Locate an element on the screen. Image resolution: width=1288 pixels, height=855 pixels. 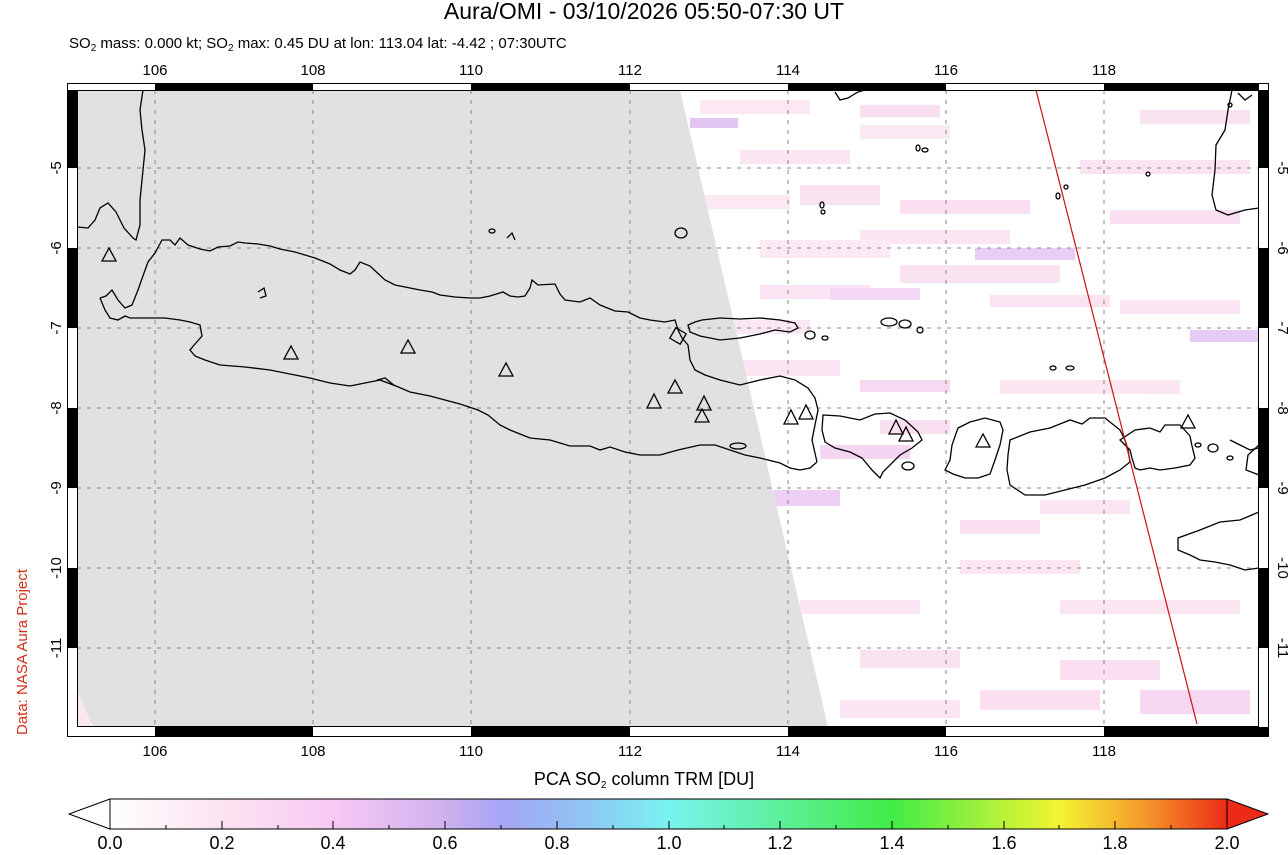
lat-tick-right: -5 is located at coordinates (1281, 168).